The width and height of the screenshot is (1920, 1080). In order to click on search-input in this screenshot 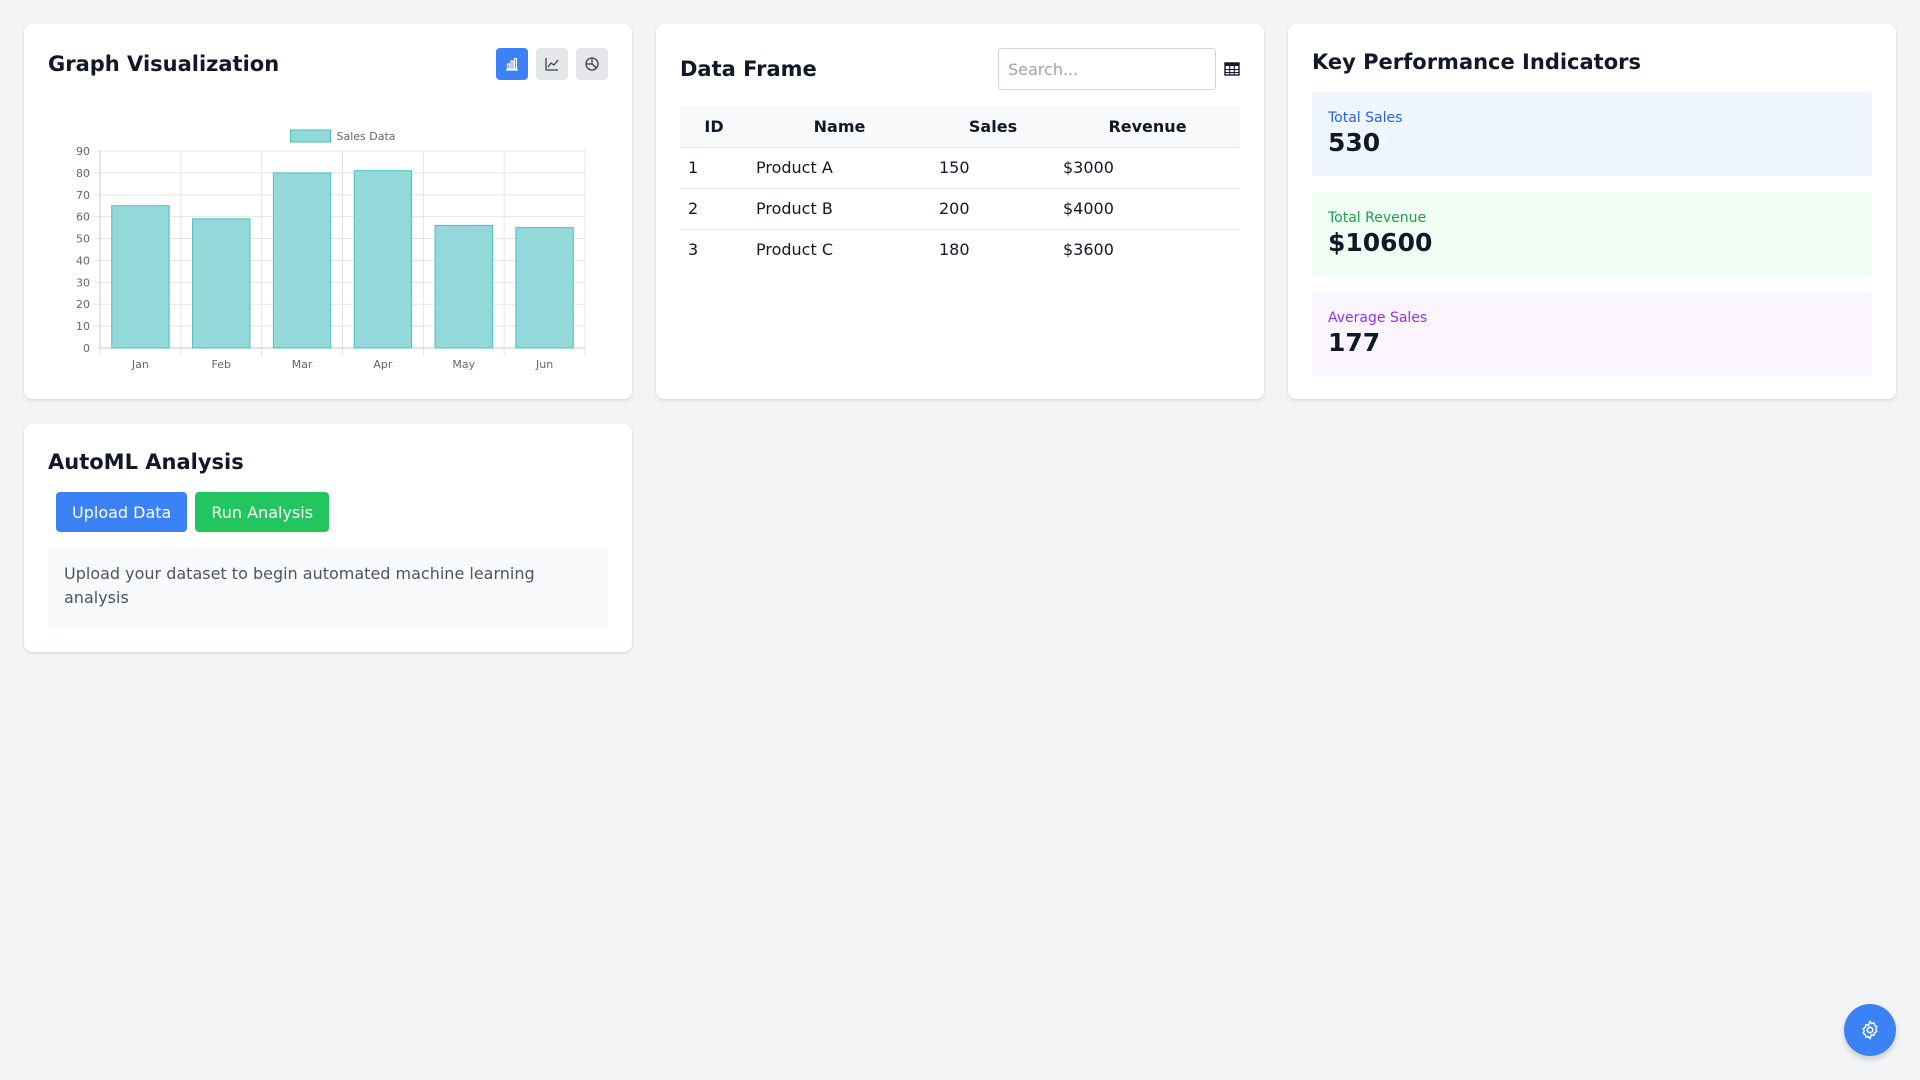, I will do `click(1107, 69)`.